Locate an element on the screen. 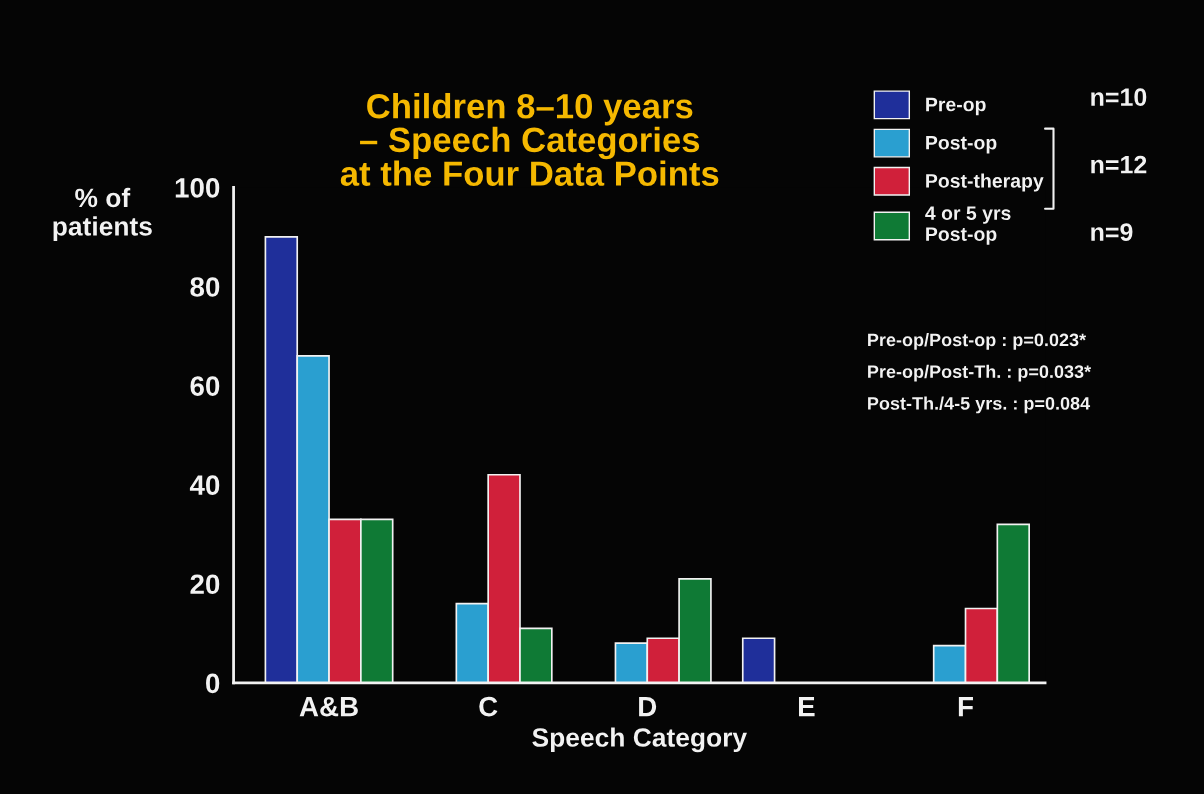  x-tick-label: C is located at coordinates (488, 706).